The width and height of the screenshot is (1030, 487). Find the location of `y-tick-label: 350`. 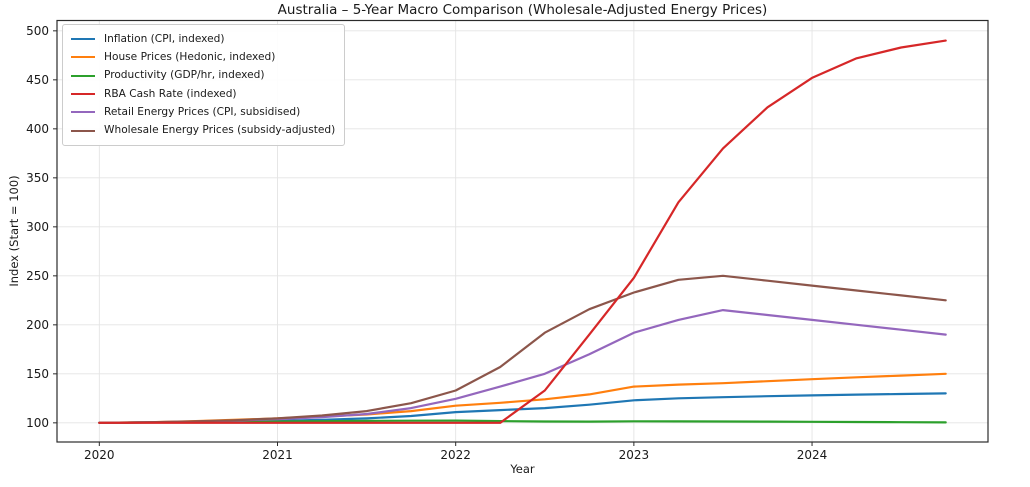

y-tick-label: 350 is located at coordinates (37, 178).